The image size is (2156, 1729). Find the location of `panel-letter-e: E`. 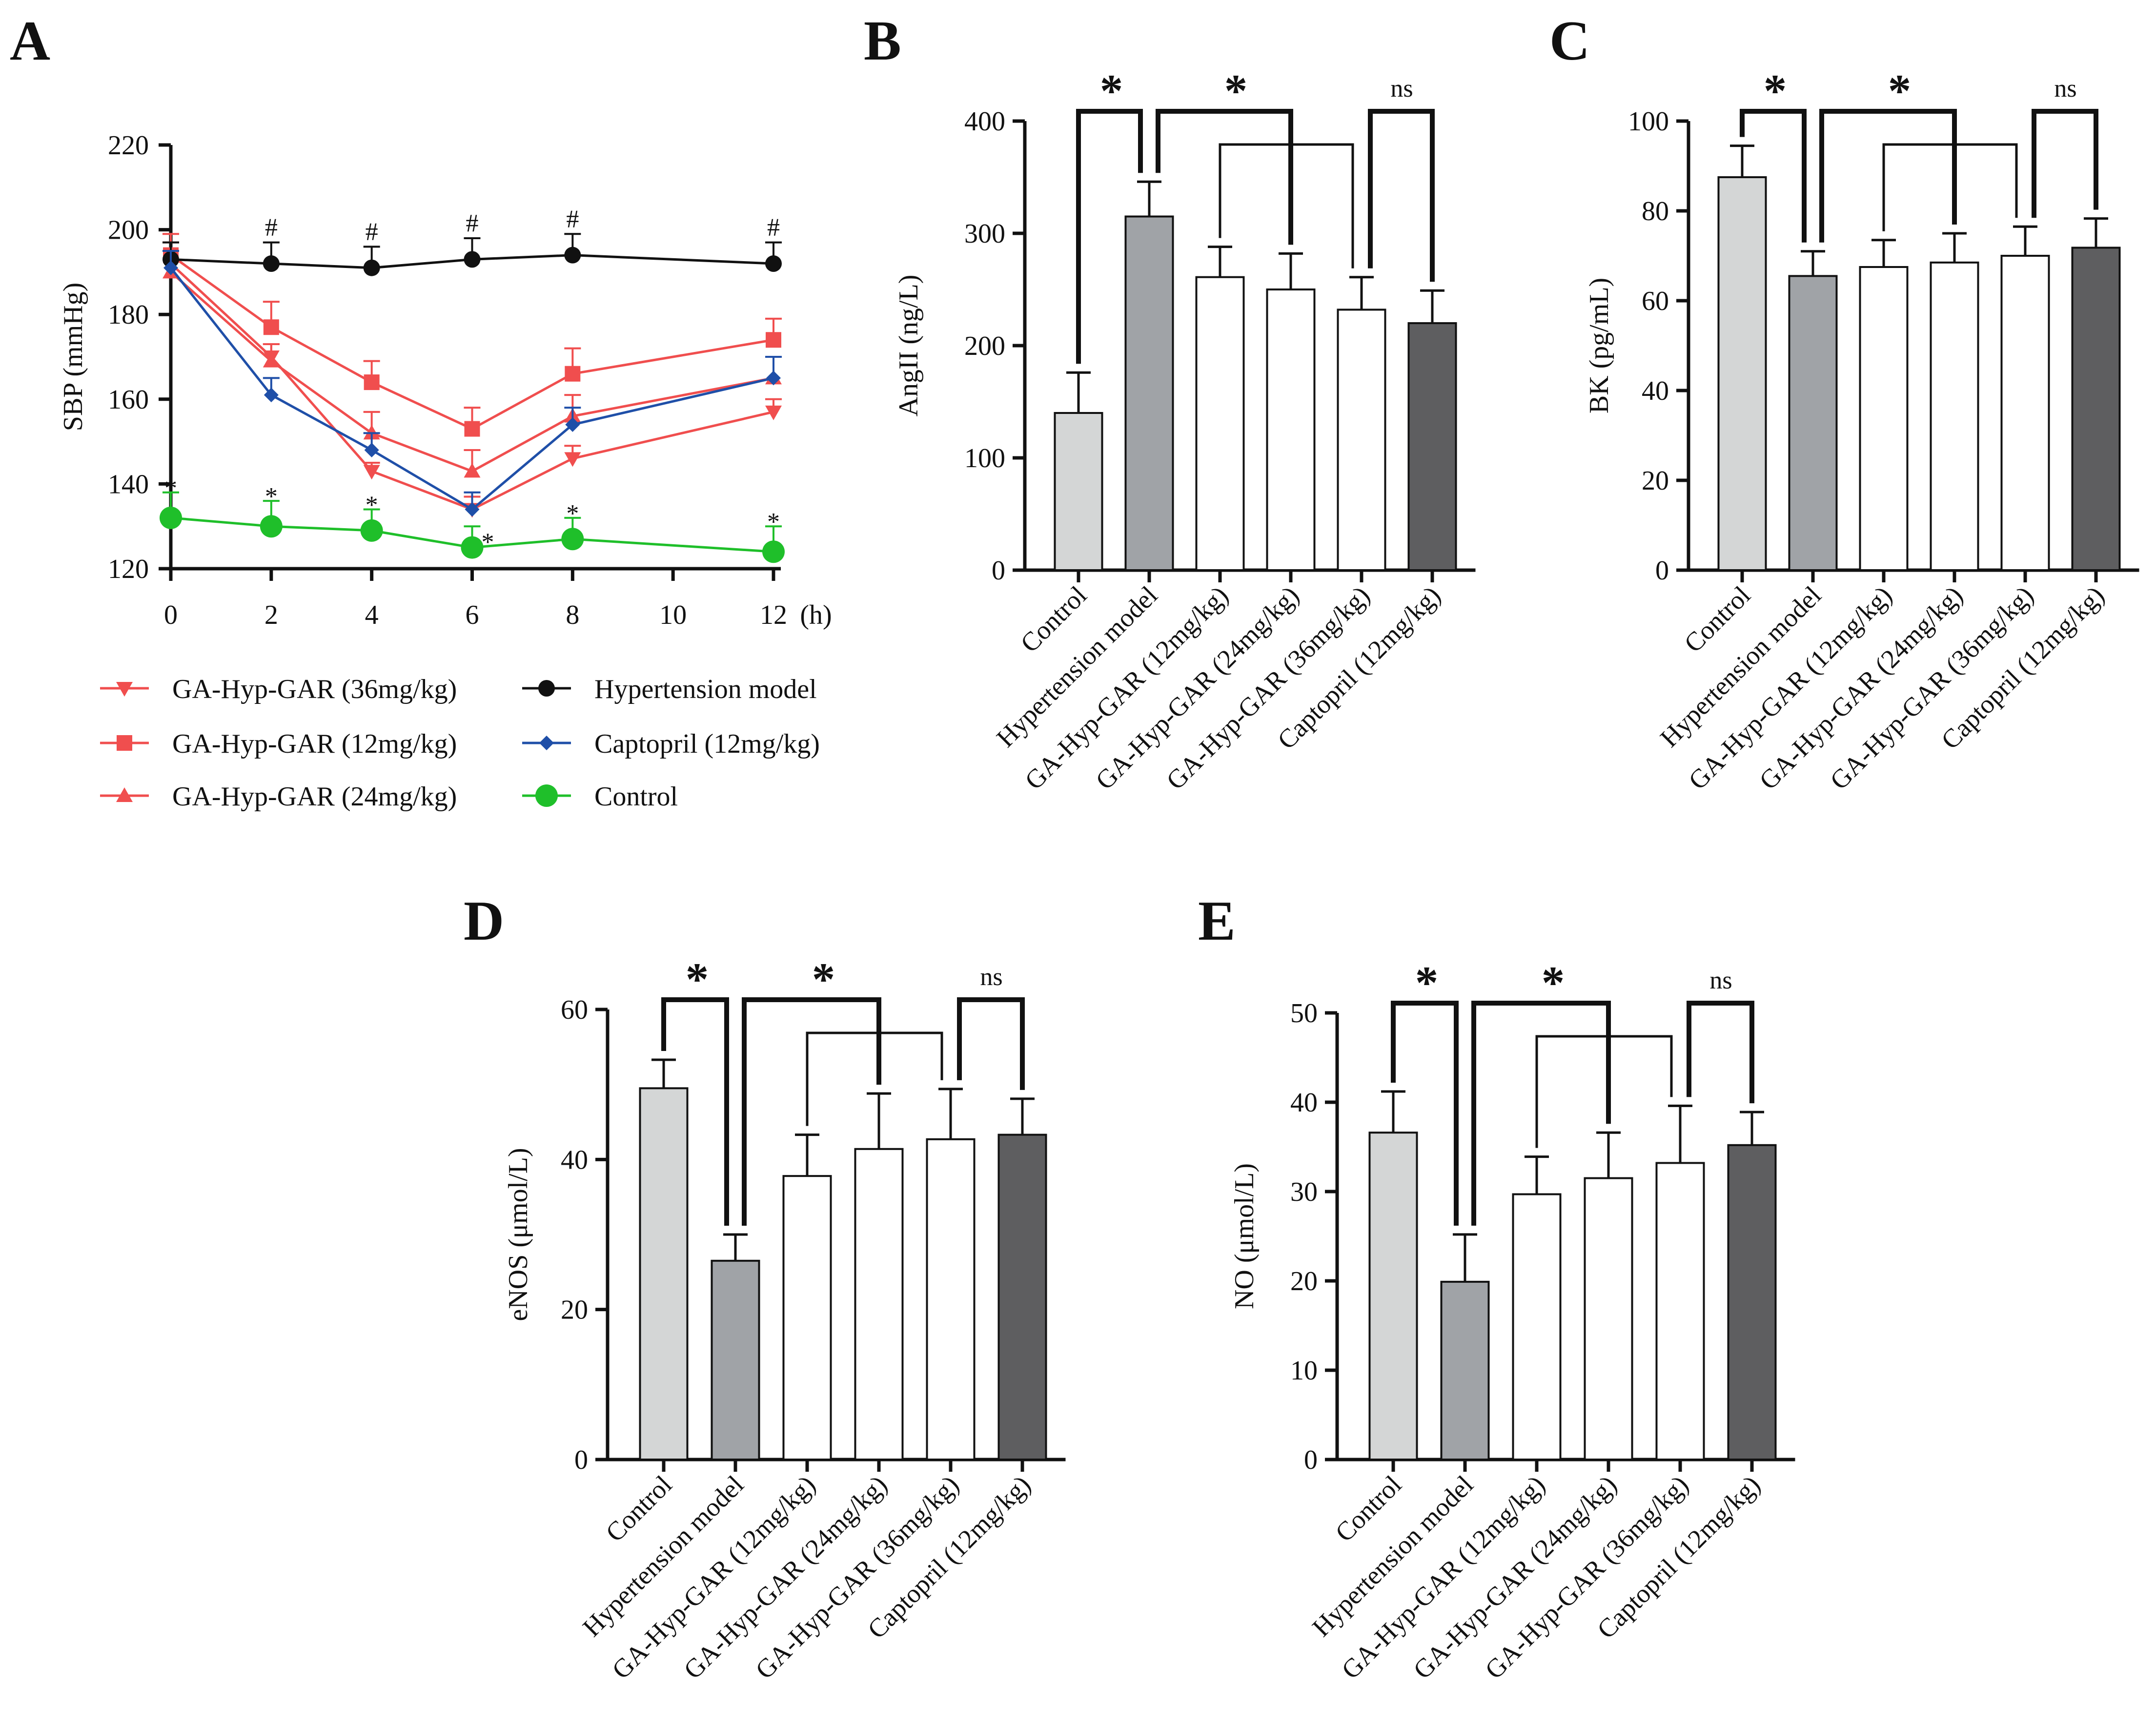

panel-letter-e: E is located at coordinates (1217, 921).